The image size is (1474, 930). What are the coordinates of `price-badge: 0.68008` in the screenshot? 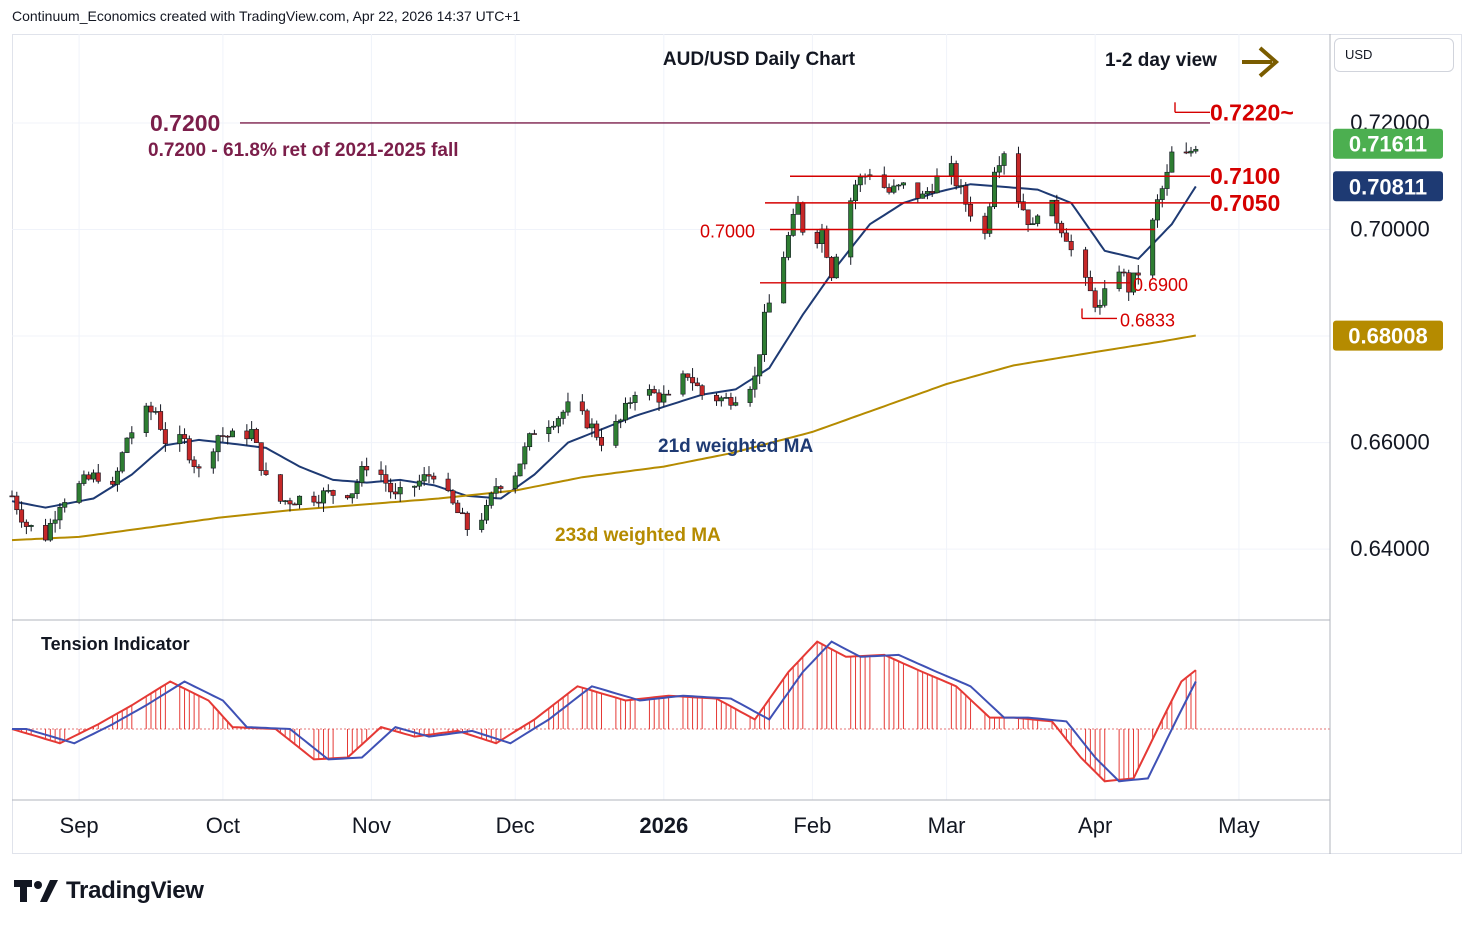 It's located at (1388, 335).